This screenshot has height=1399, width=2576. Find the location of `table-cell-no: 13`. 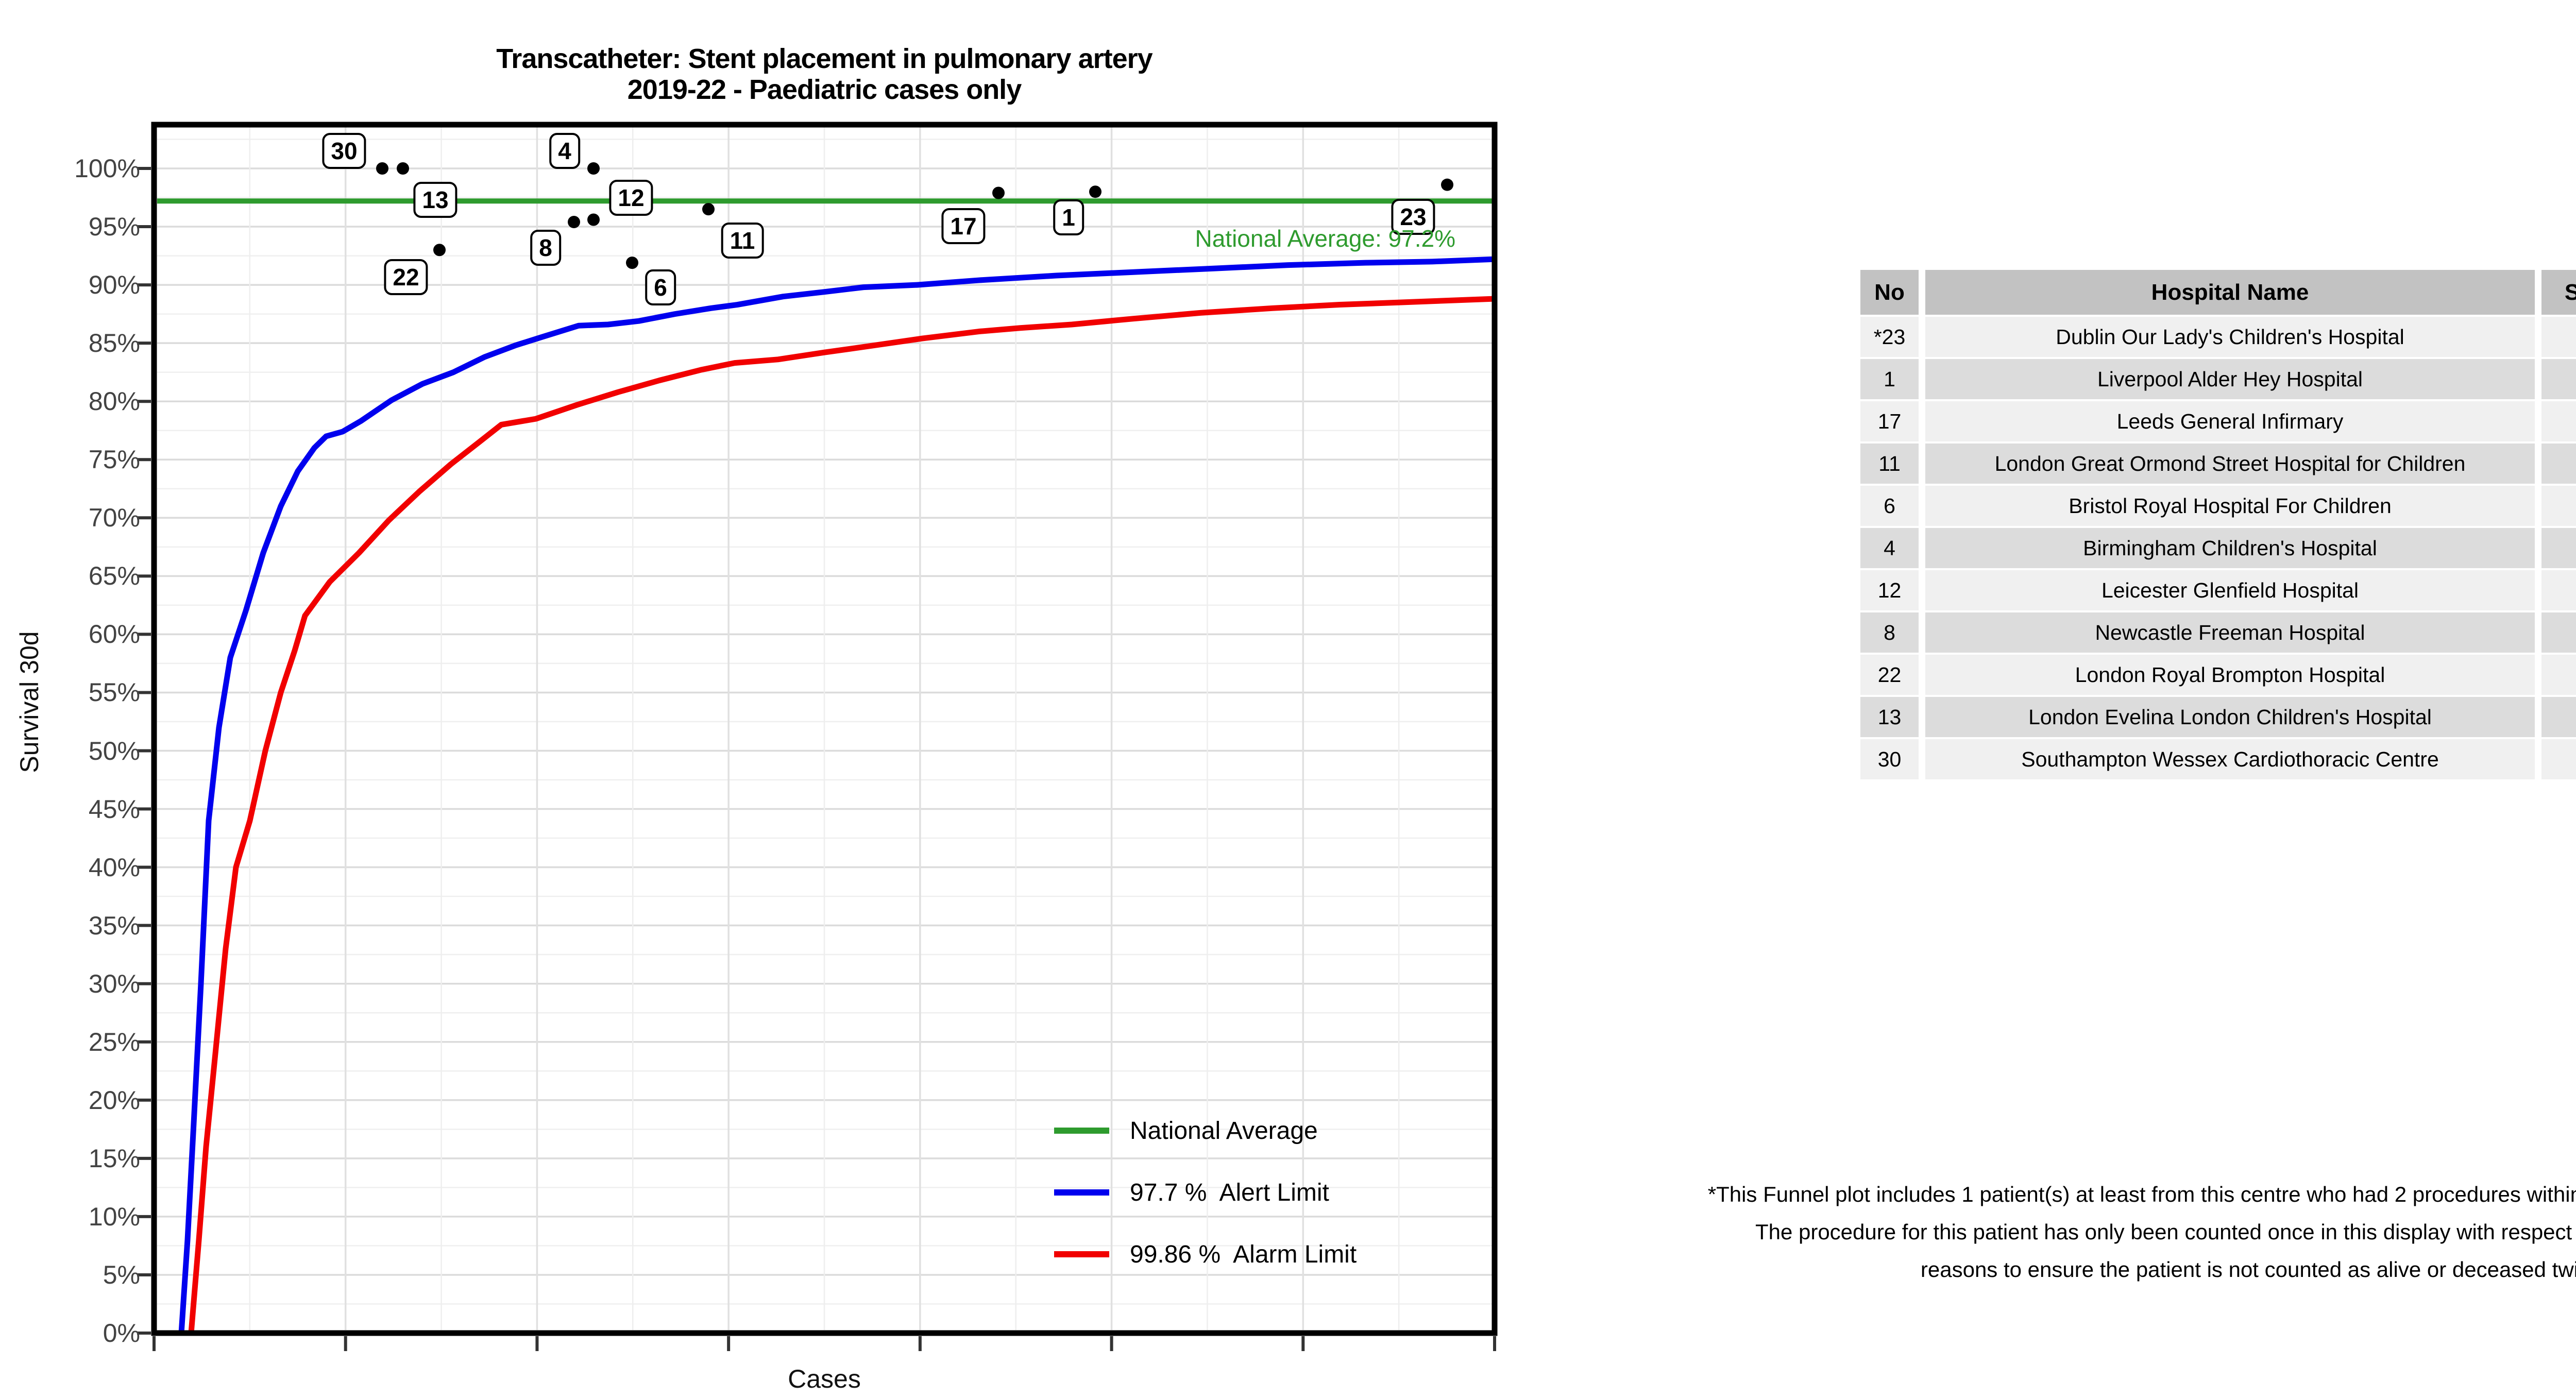

table-cell-no: 13 is located at coordinates (1889, 717).